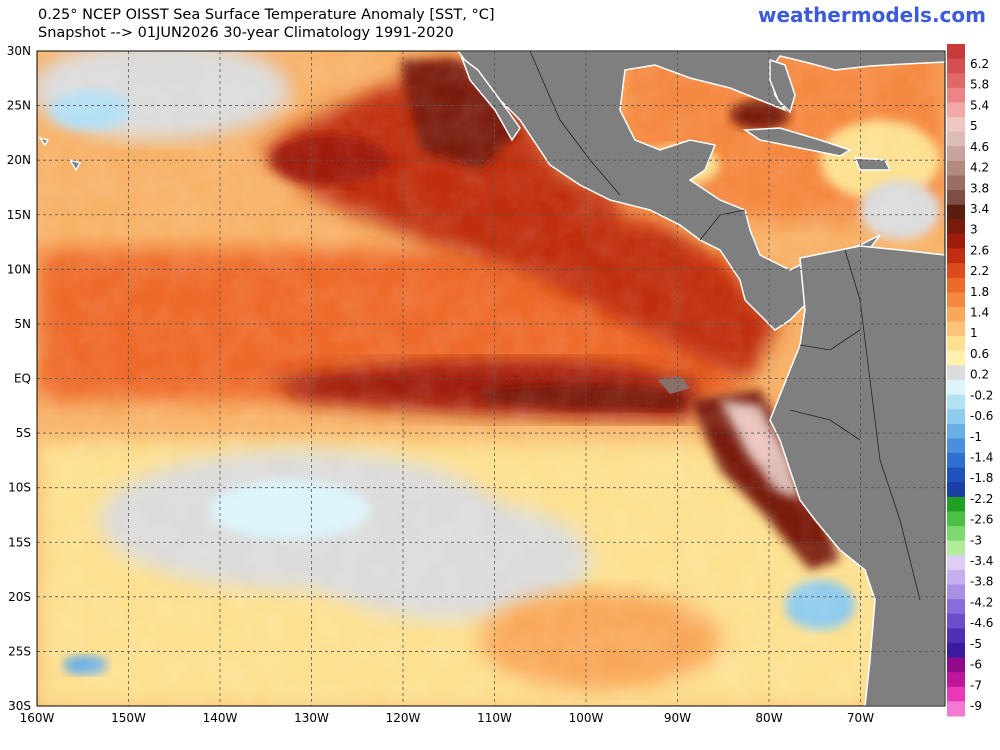 Image resolution: width=1000 pixels, height=750 pixels. I want to click on colorbar-label: -1.8, so click(981, 478).